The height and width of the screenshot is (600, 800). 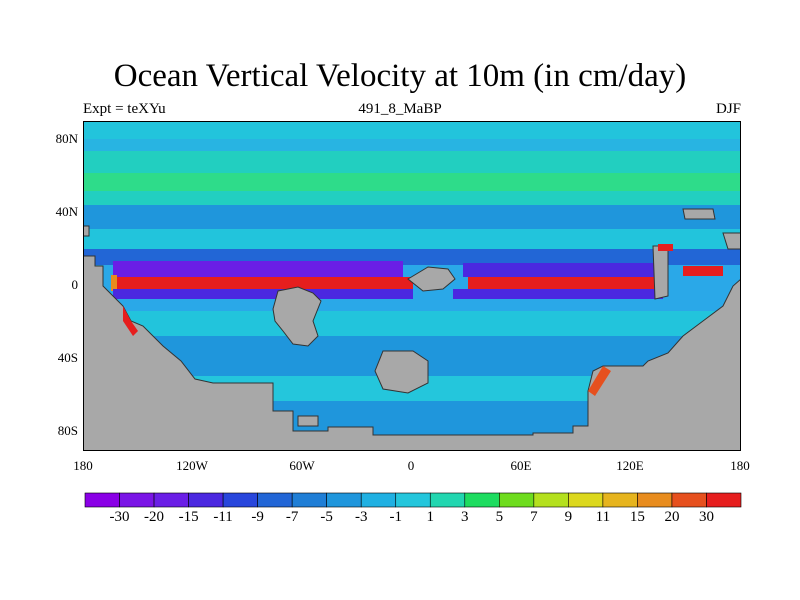 I want to click on y-tick-label: 80N, so click(x=66, y=138).